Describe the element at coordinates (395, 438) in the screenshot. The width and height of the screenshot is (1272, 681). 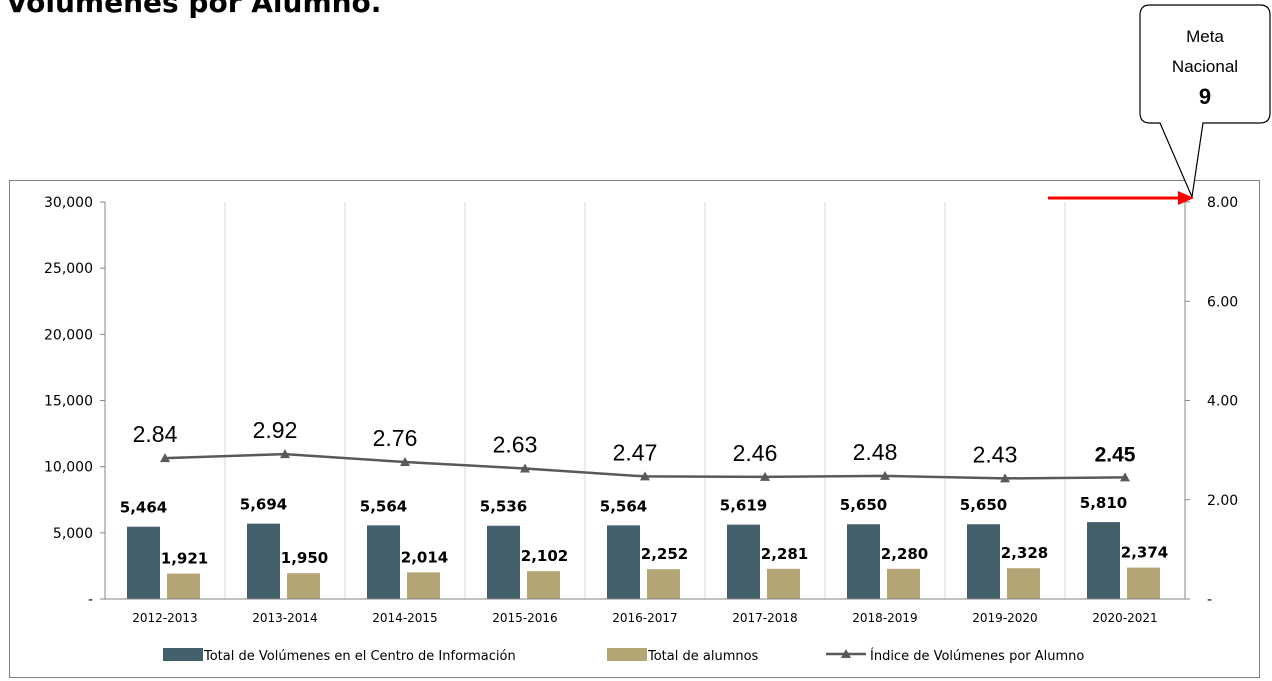
I see `data-label-index: 2.76` at that location.